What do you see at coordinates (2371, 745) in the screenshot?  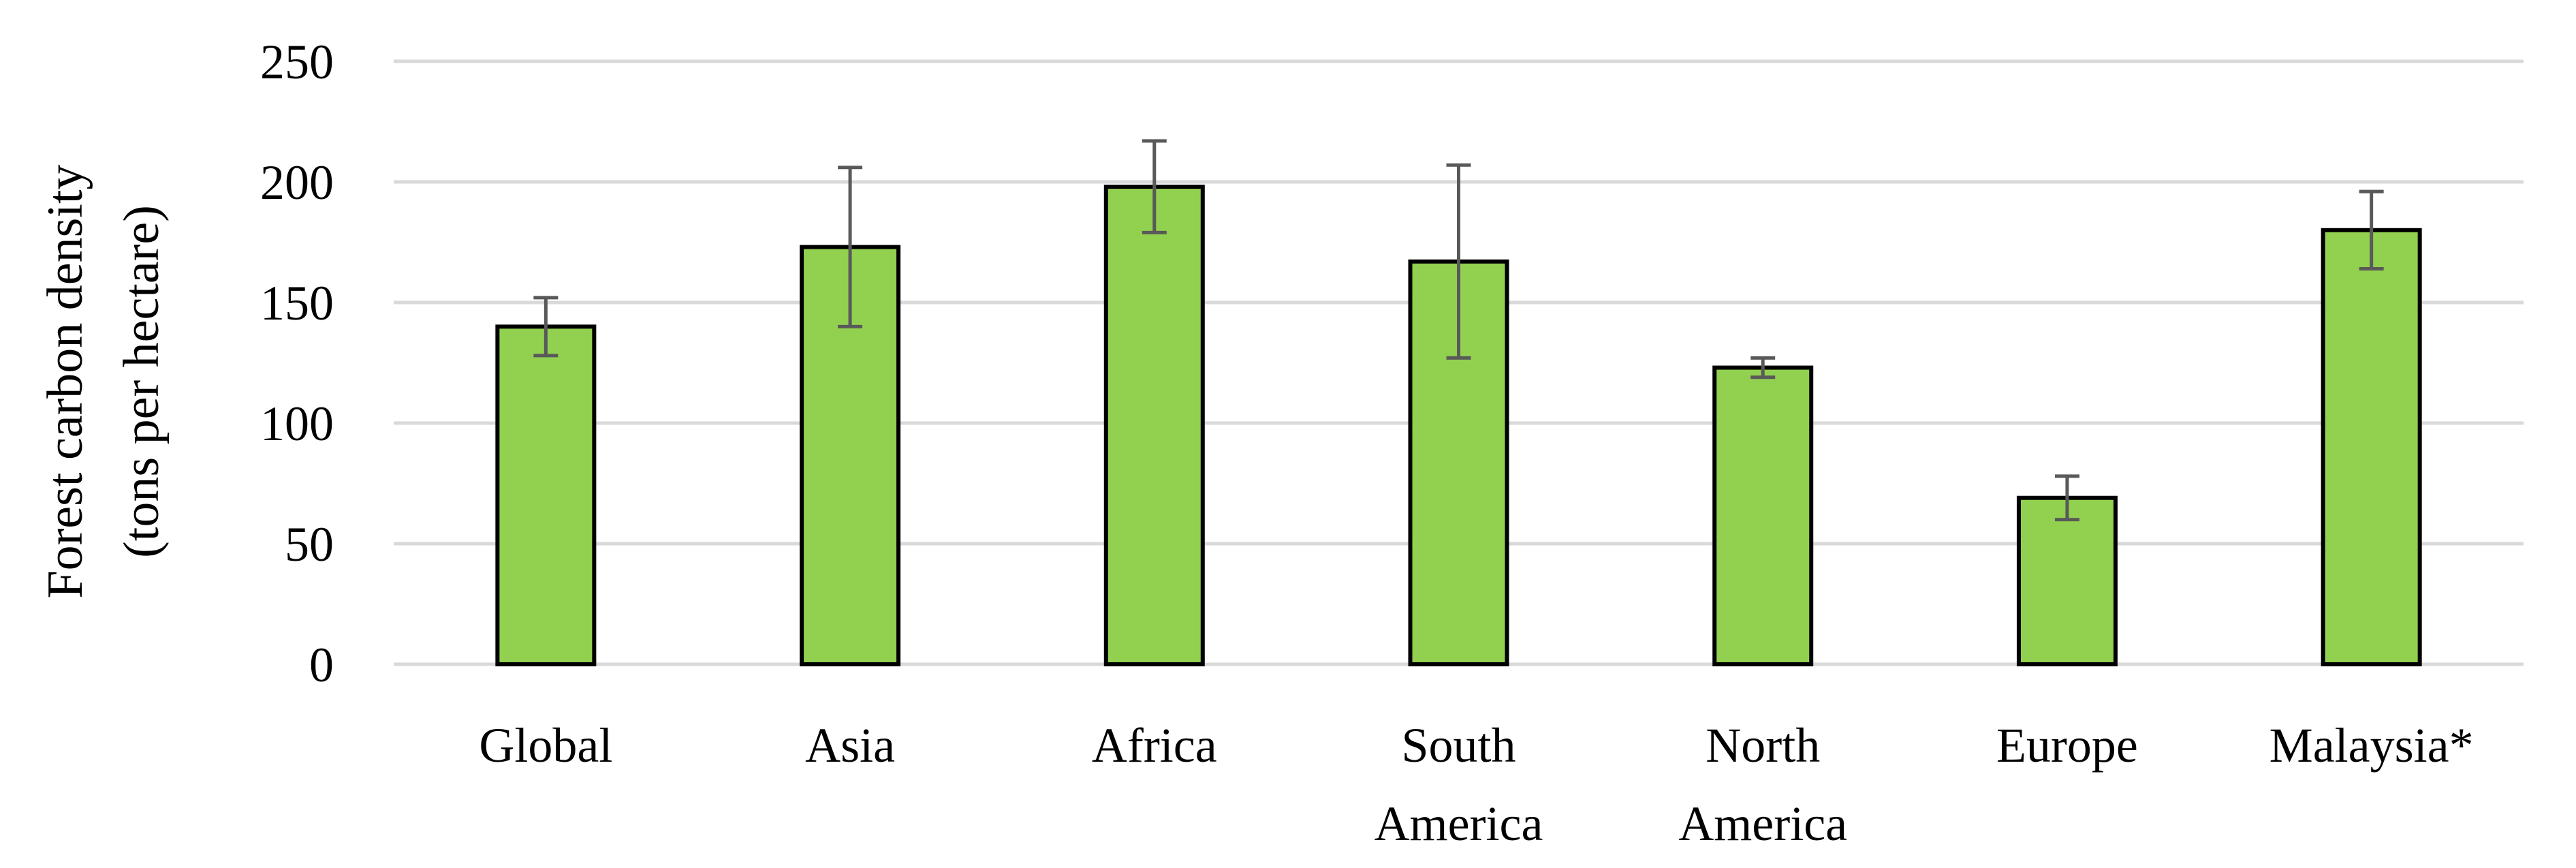 I see `x-tick-label: Malaysia*` at bounding box center [2371, 745].